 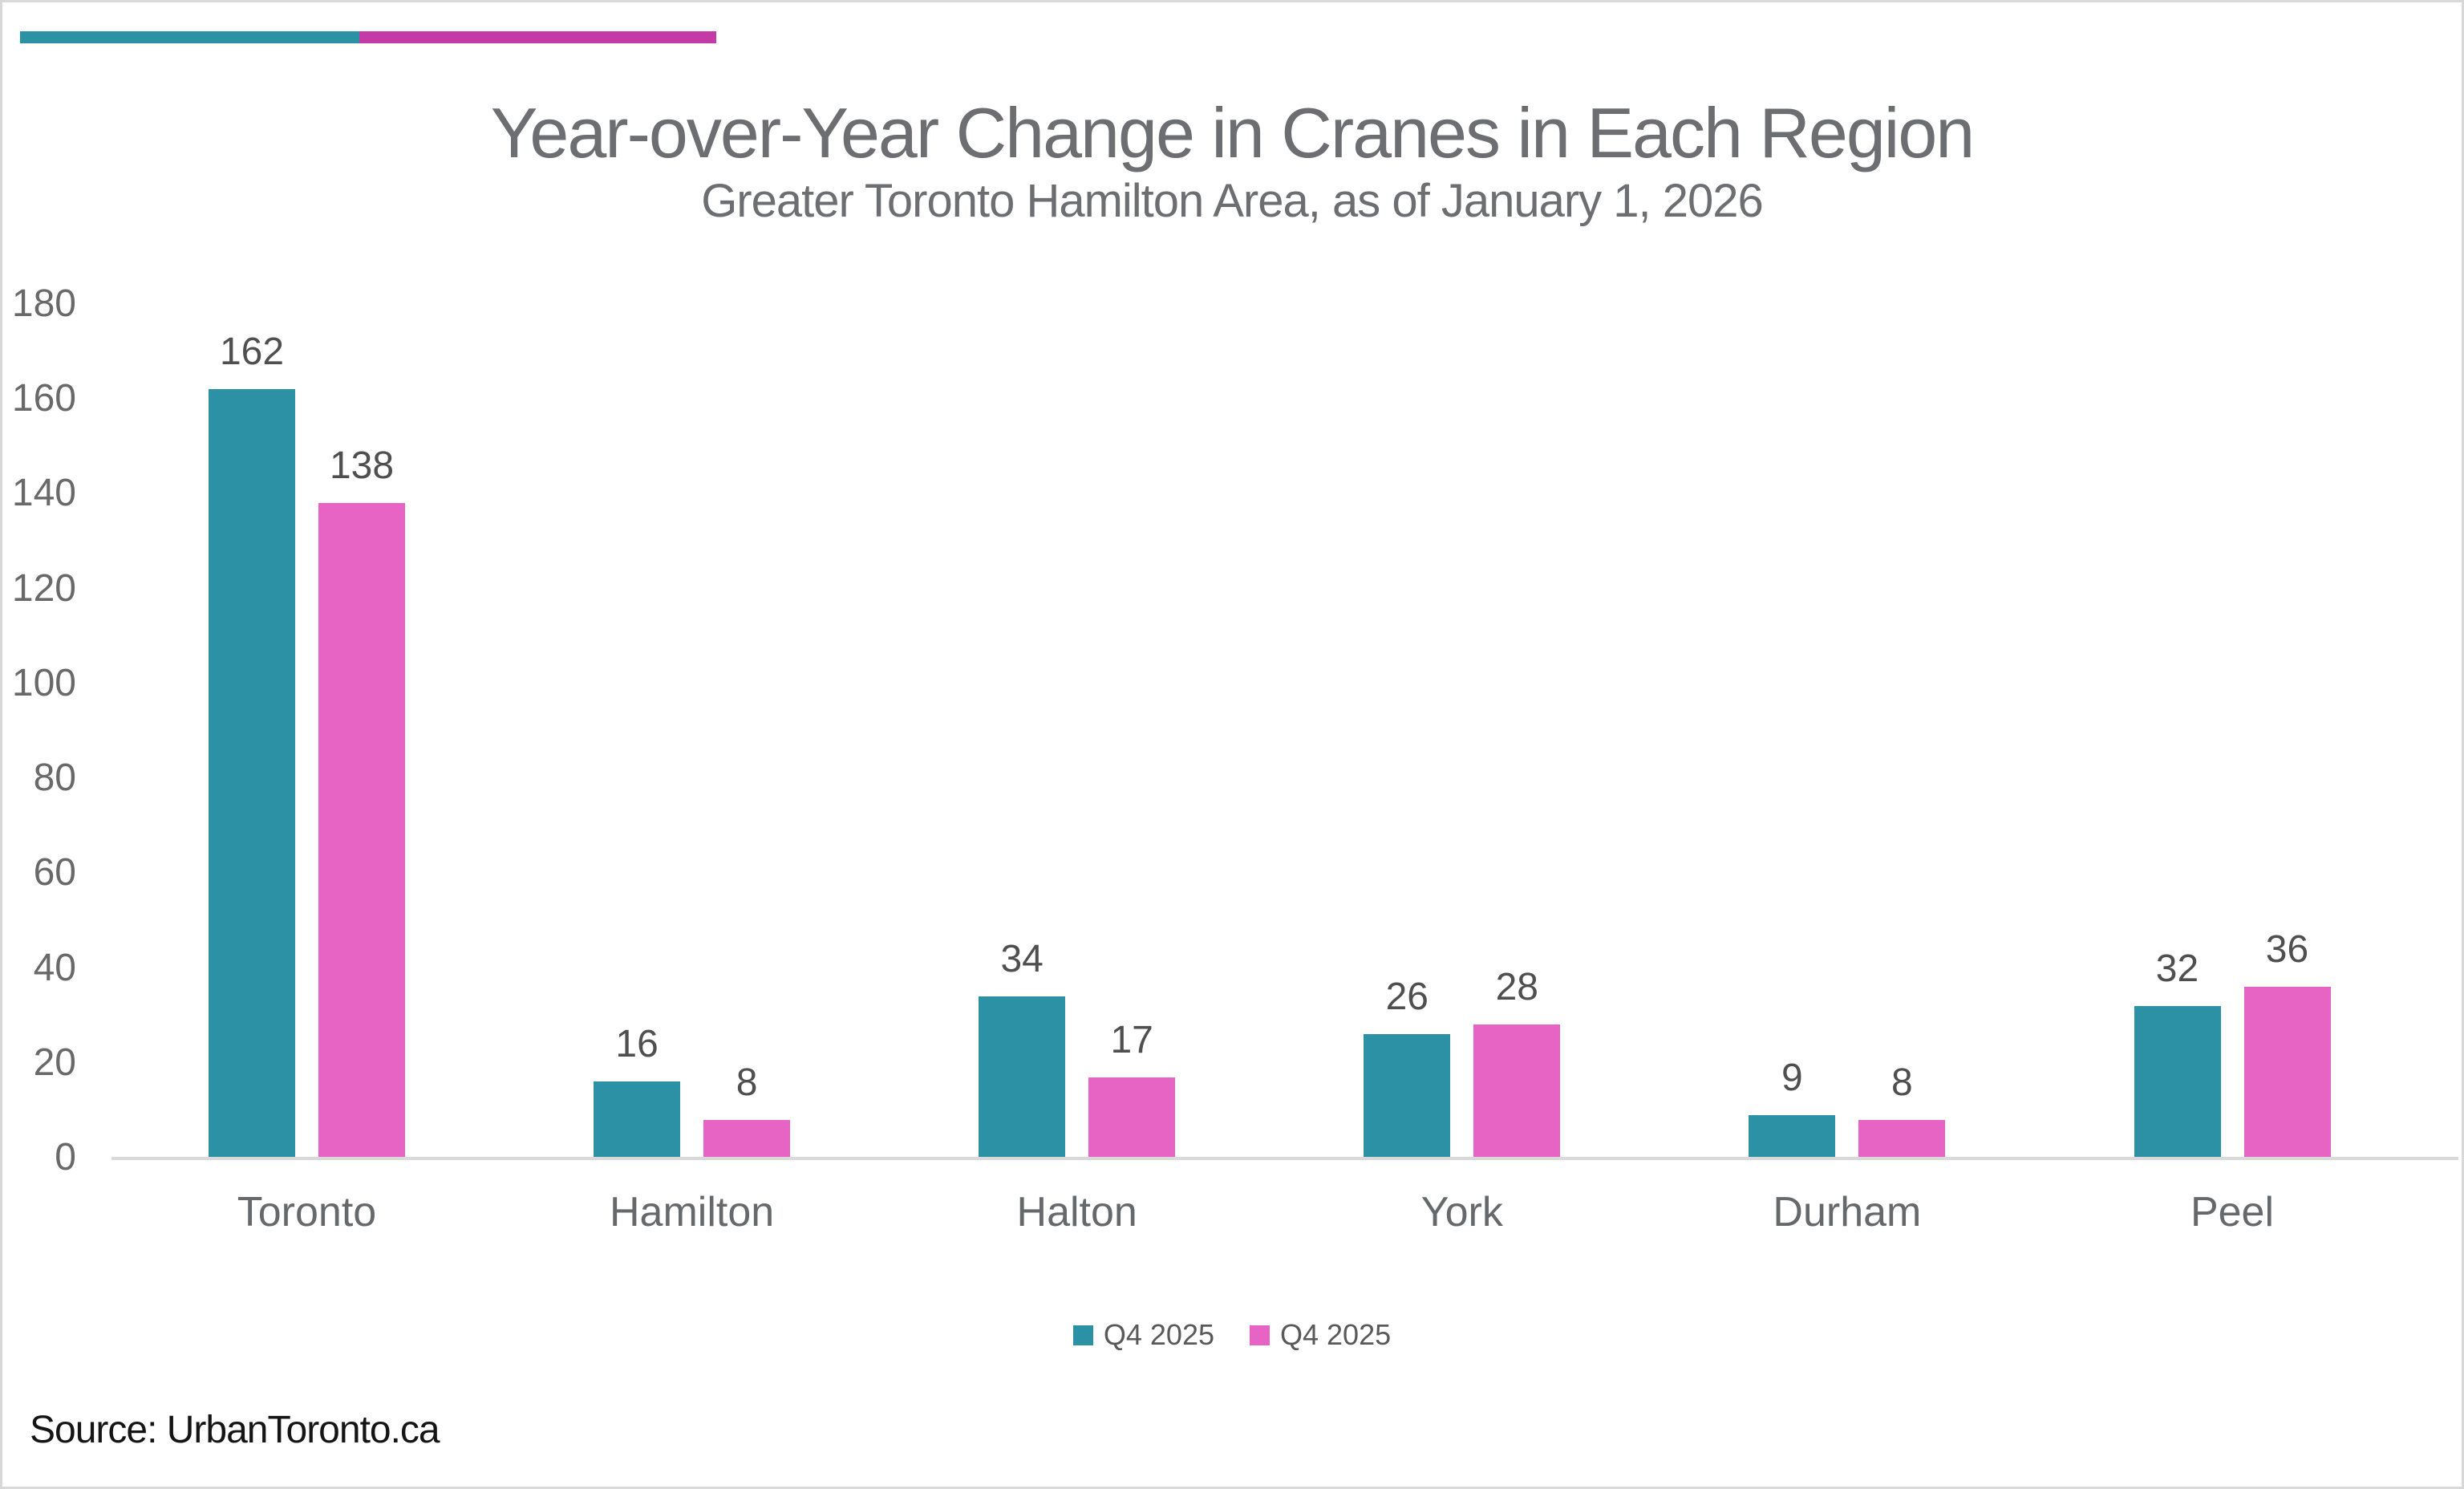 I want to click on x-axis-line, so click(x=1284, y=1158).